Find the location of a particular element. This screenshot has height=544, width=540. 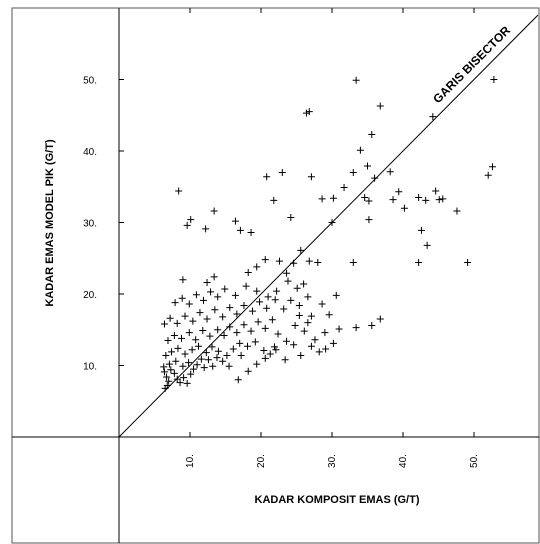

y-axis-title: KADAR EMAS MODEL PIK (G/T) is located at coordinates (50, 223).